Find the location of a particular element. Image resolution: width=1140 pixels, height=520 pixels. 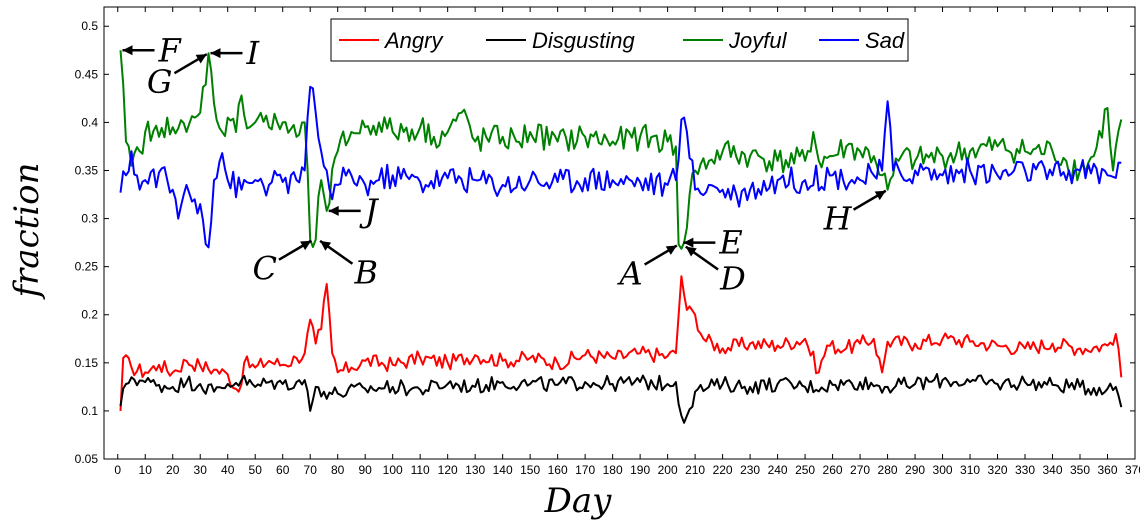

legend-label-disgusting: Disgusting is located at coordinates (583, 40).